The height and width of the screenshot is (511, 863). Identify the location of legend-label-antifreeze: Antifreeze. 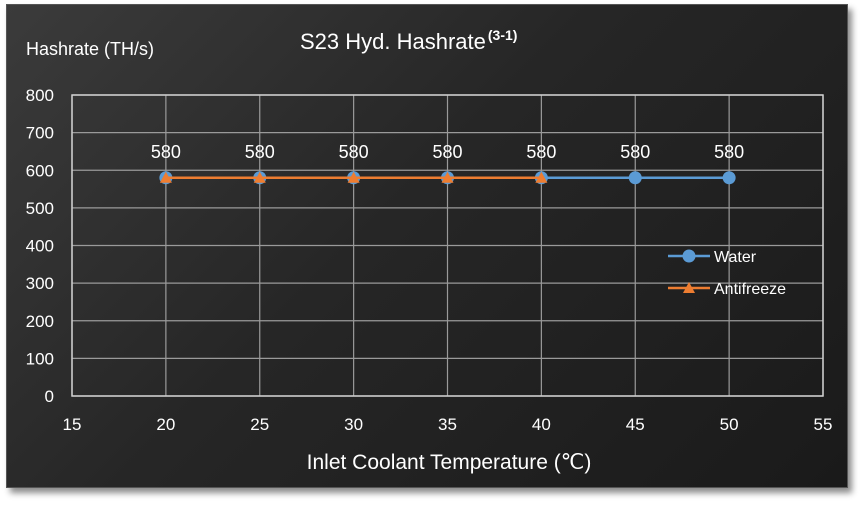
(750, 289).